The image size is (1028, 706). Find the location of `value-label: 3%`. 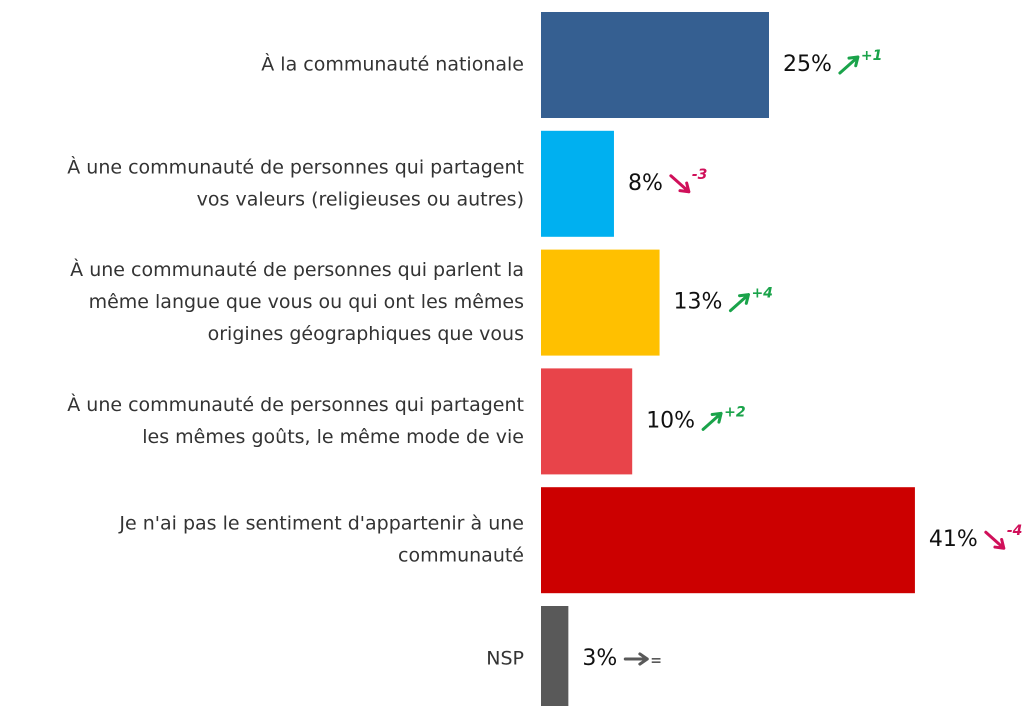

value-label: 3% is located at coordinates (599, 658).